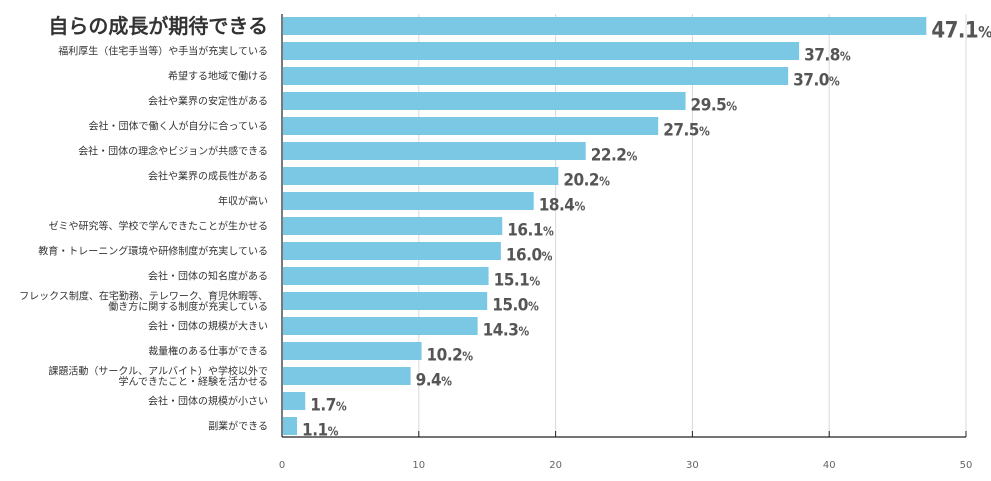 Image resolution: width=991 pixels, height=481 pixels. Describe the element at coordinates (816, 80) in the screenshot. I see `value-label: 37.0%` at that location.